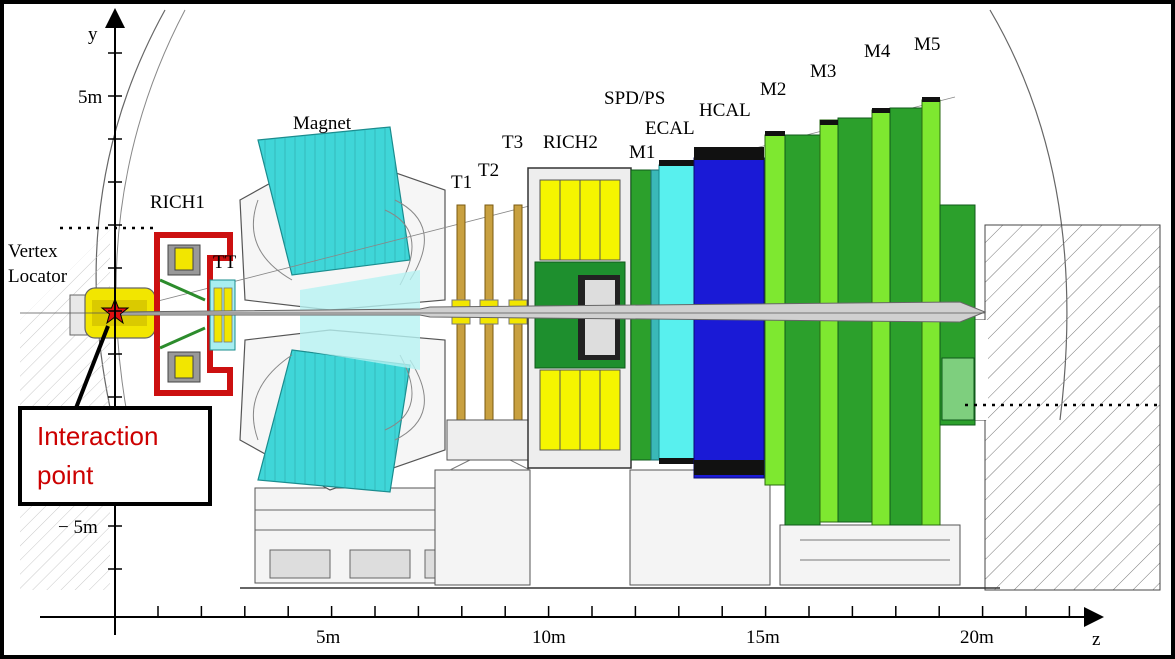 The width and height of the screenshot is (1175, 659). I want to click on y-tick-label-5m: 5m, so click(90, 97).